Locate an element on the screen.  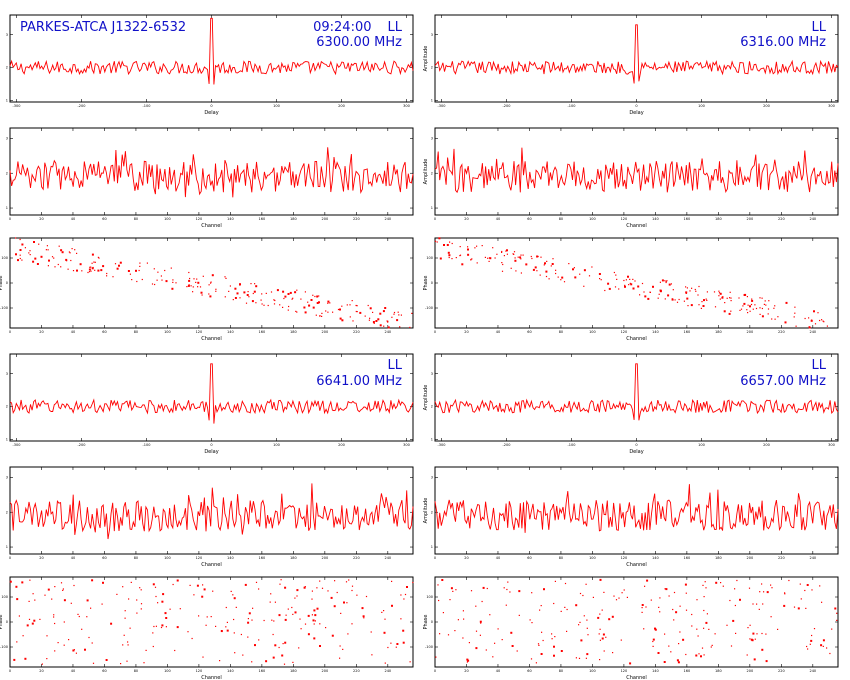
panel-1-1-phase-xlabel: Channel is located at coordinates (636, 677).